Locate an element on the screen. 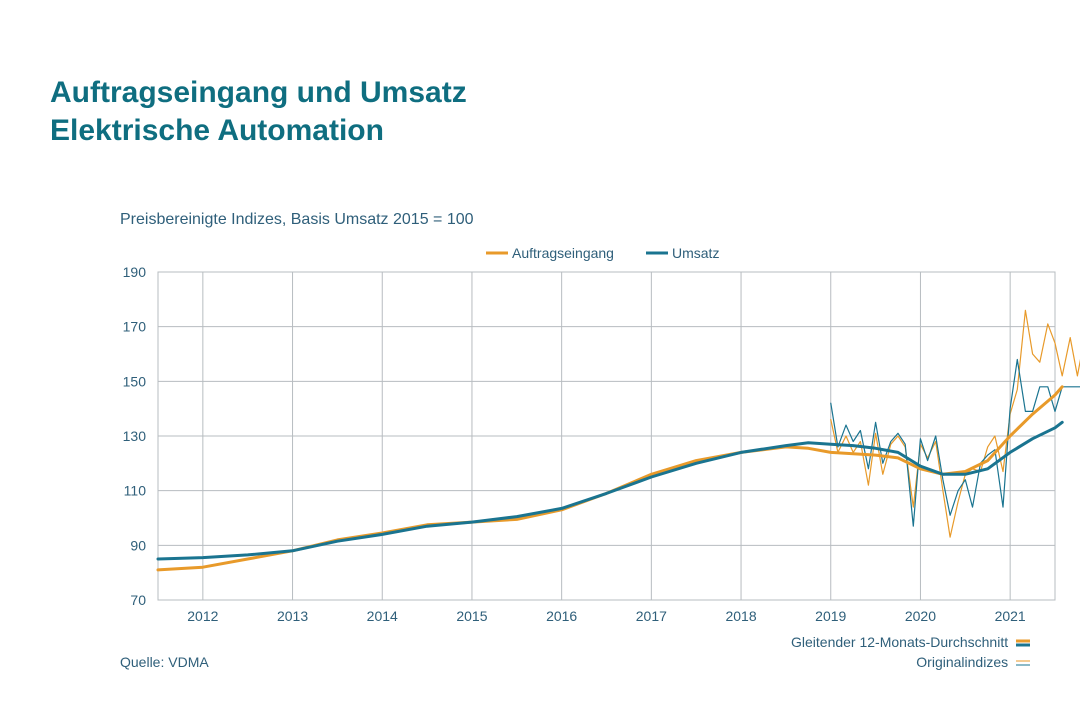 This screenshot has width=1080, height=720. y-tick-label: 150 is located at coordinates (135, 381).